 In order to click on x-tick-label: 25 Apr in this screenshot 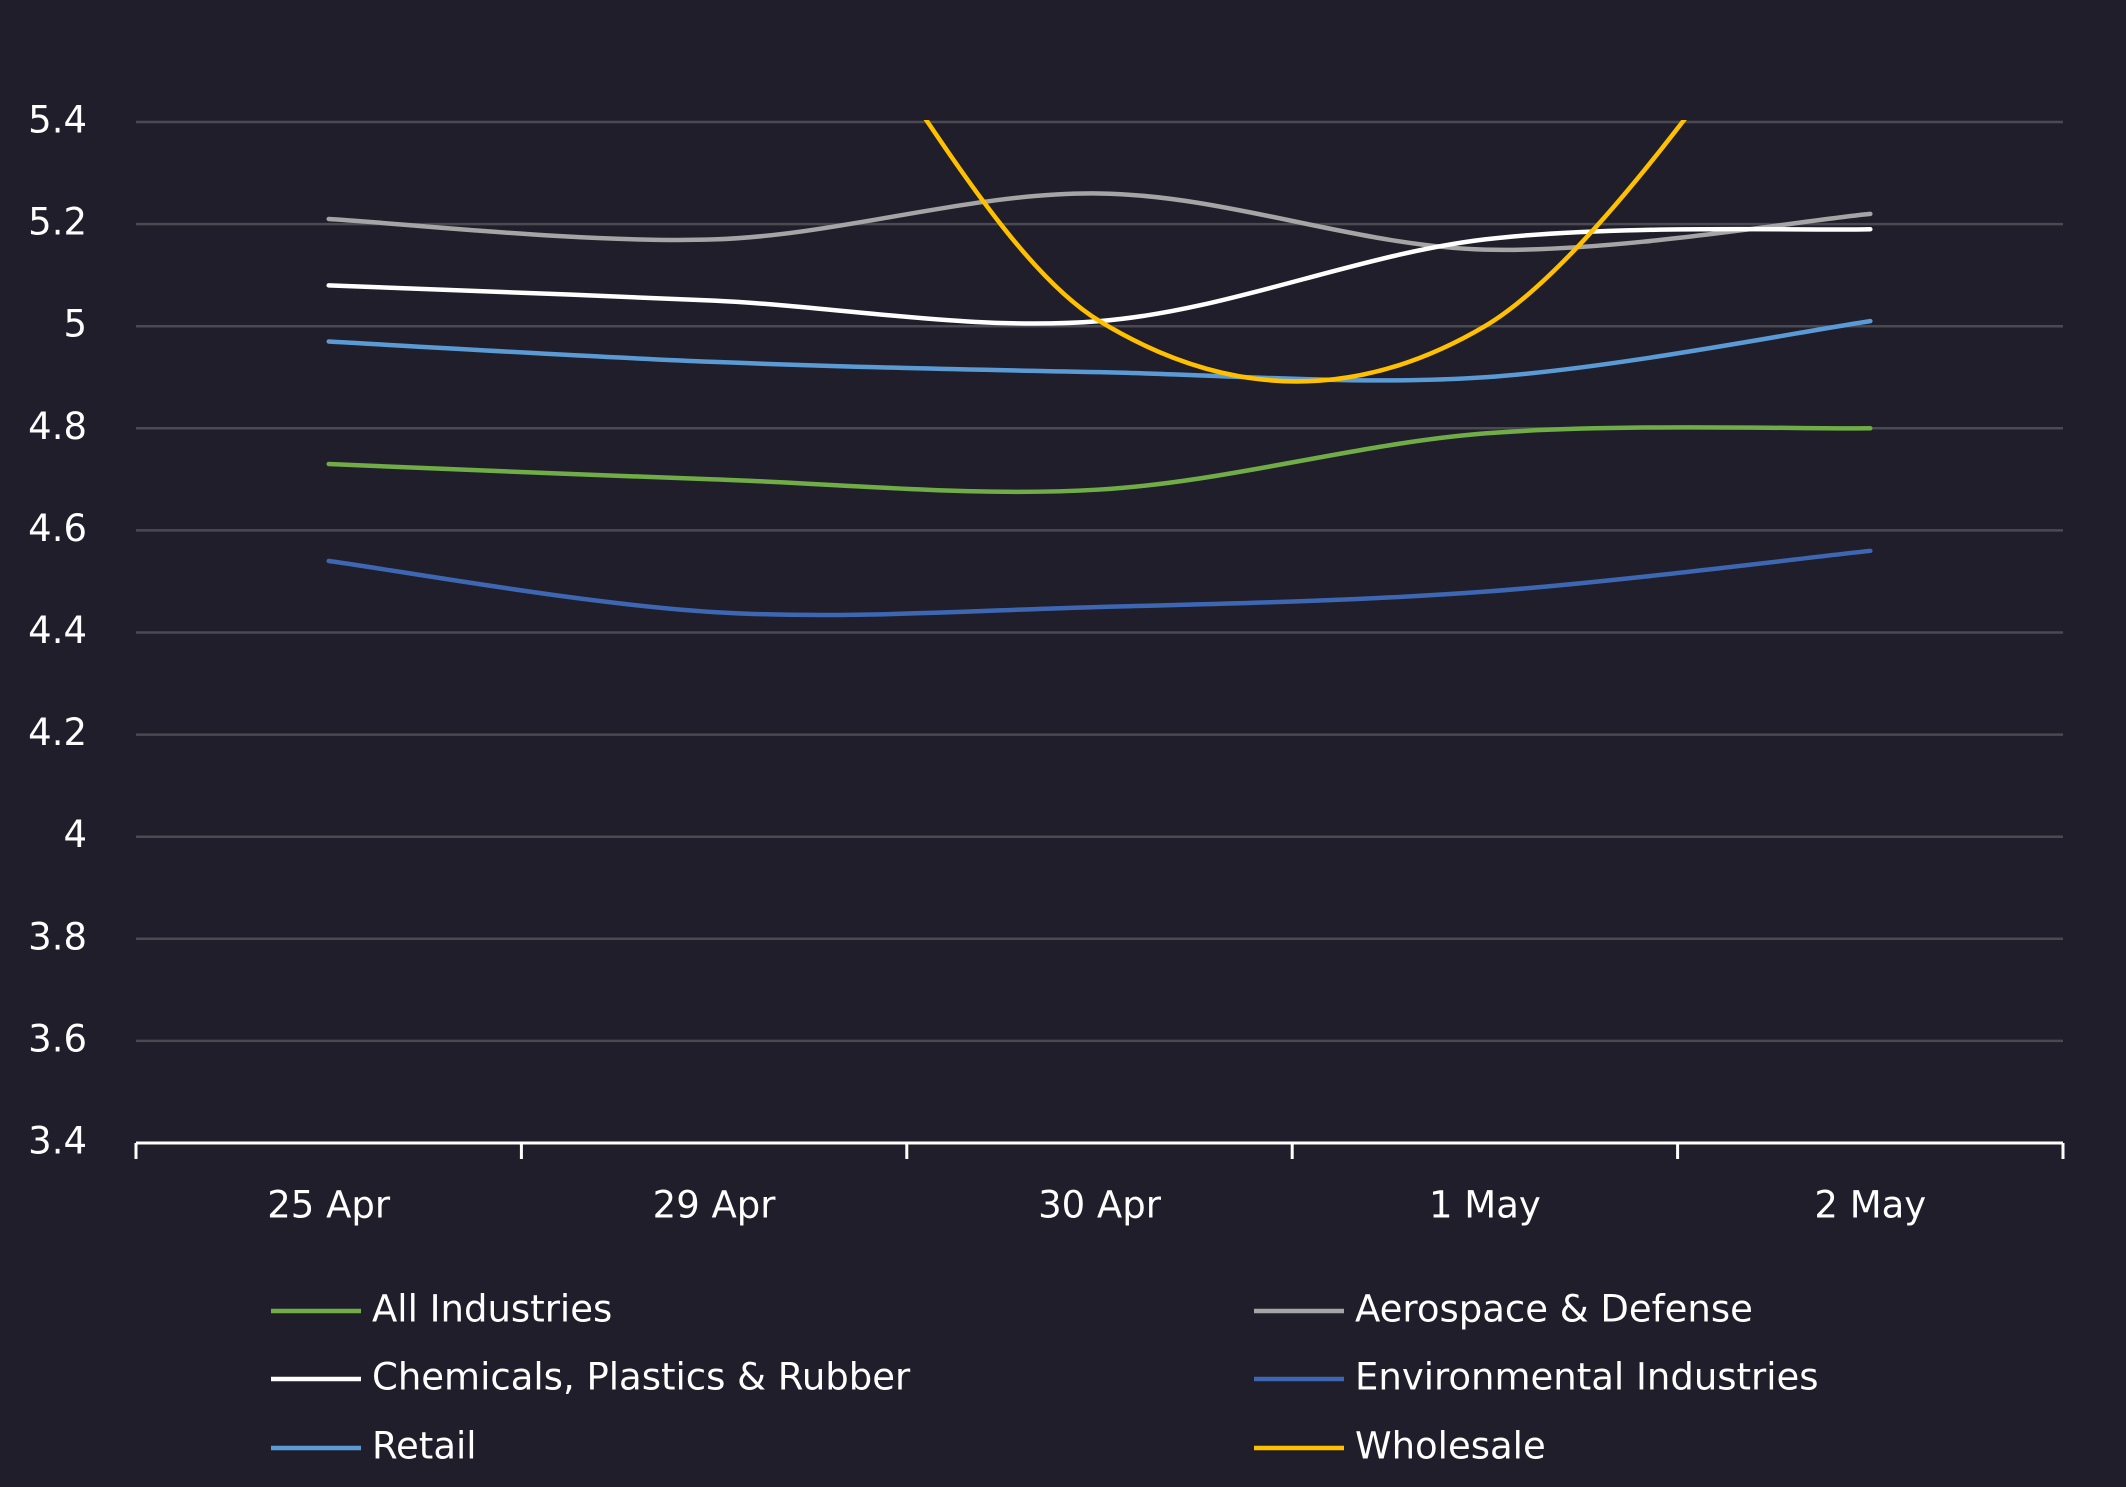, I will do `click(329, 1205)`.